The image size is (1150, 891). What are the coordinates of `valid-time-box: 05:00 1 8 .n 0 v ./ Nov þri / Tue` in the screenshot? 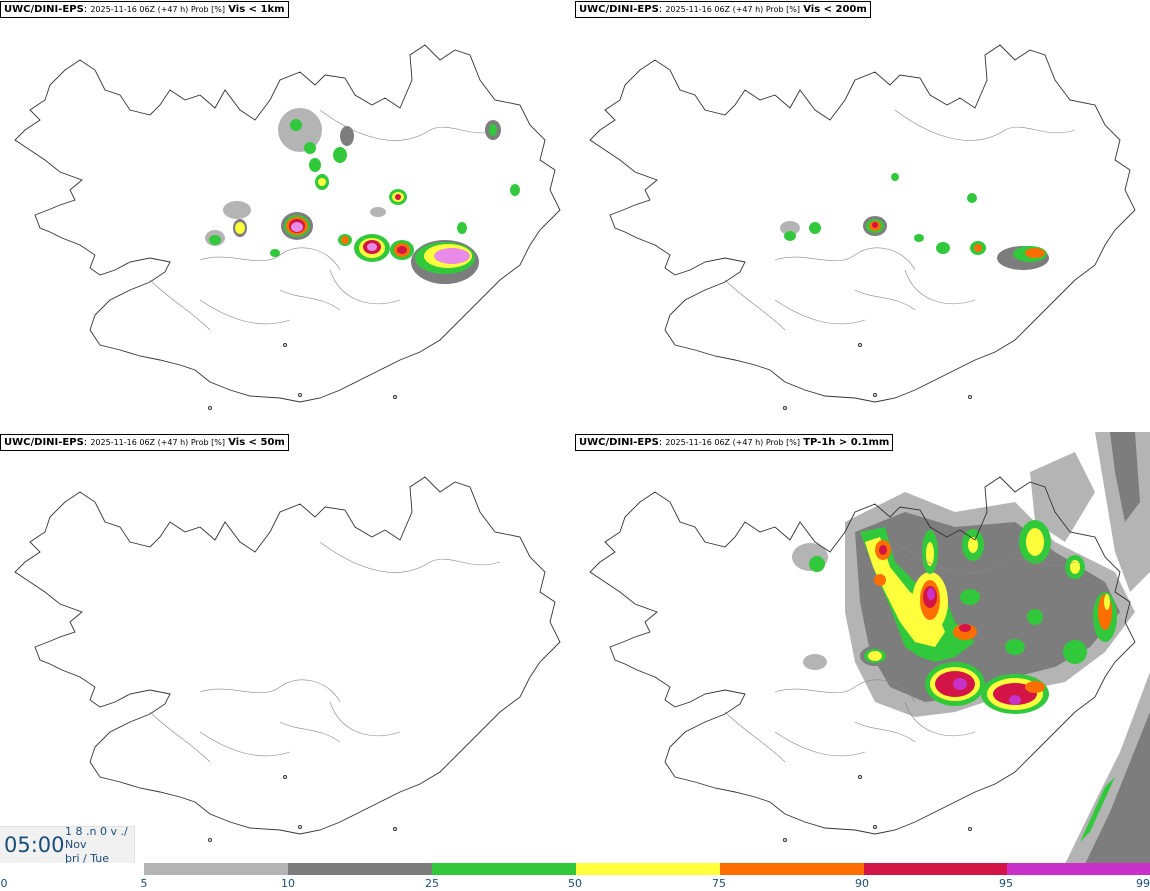 It's located at (67, 844).